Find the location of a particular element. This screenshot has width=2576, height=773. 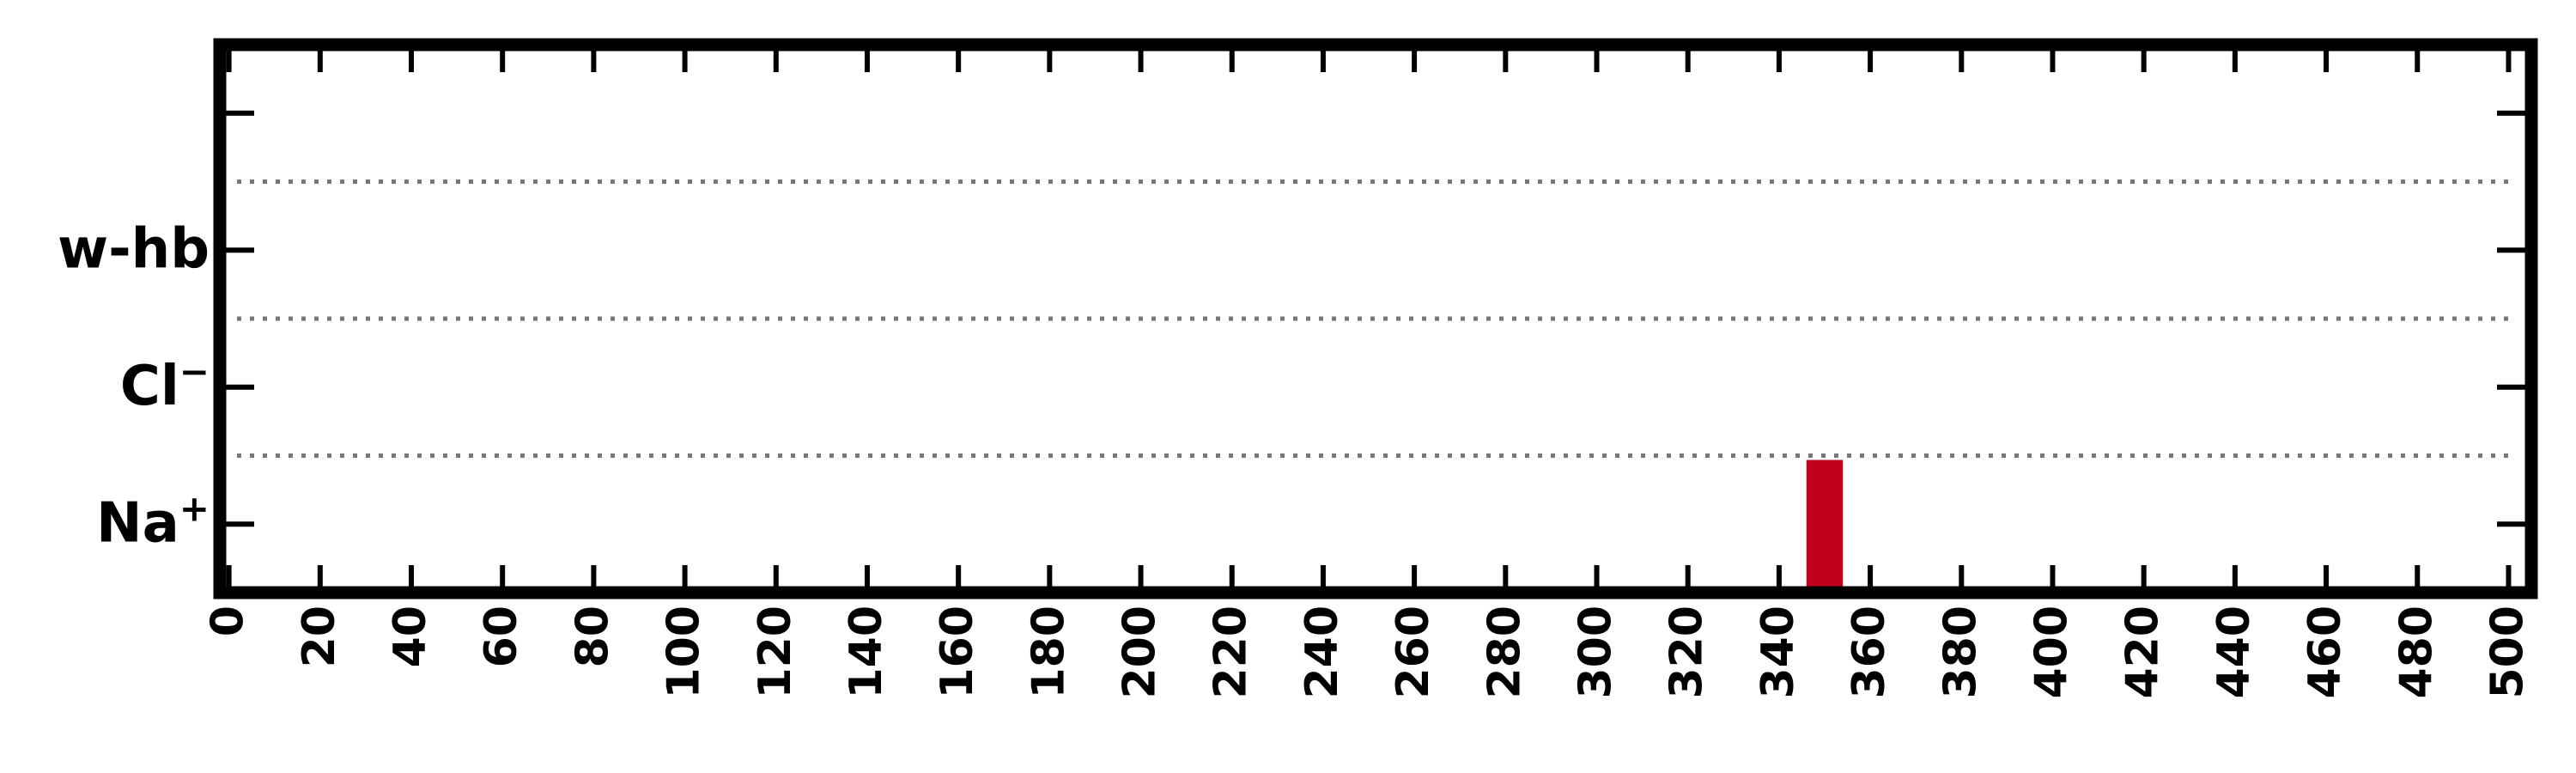

y-tick-label-w-hb: w-hb is located at coordinates (134, 249).